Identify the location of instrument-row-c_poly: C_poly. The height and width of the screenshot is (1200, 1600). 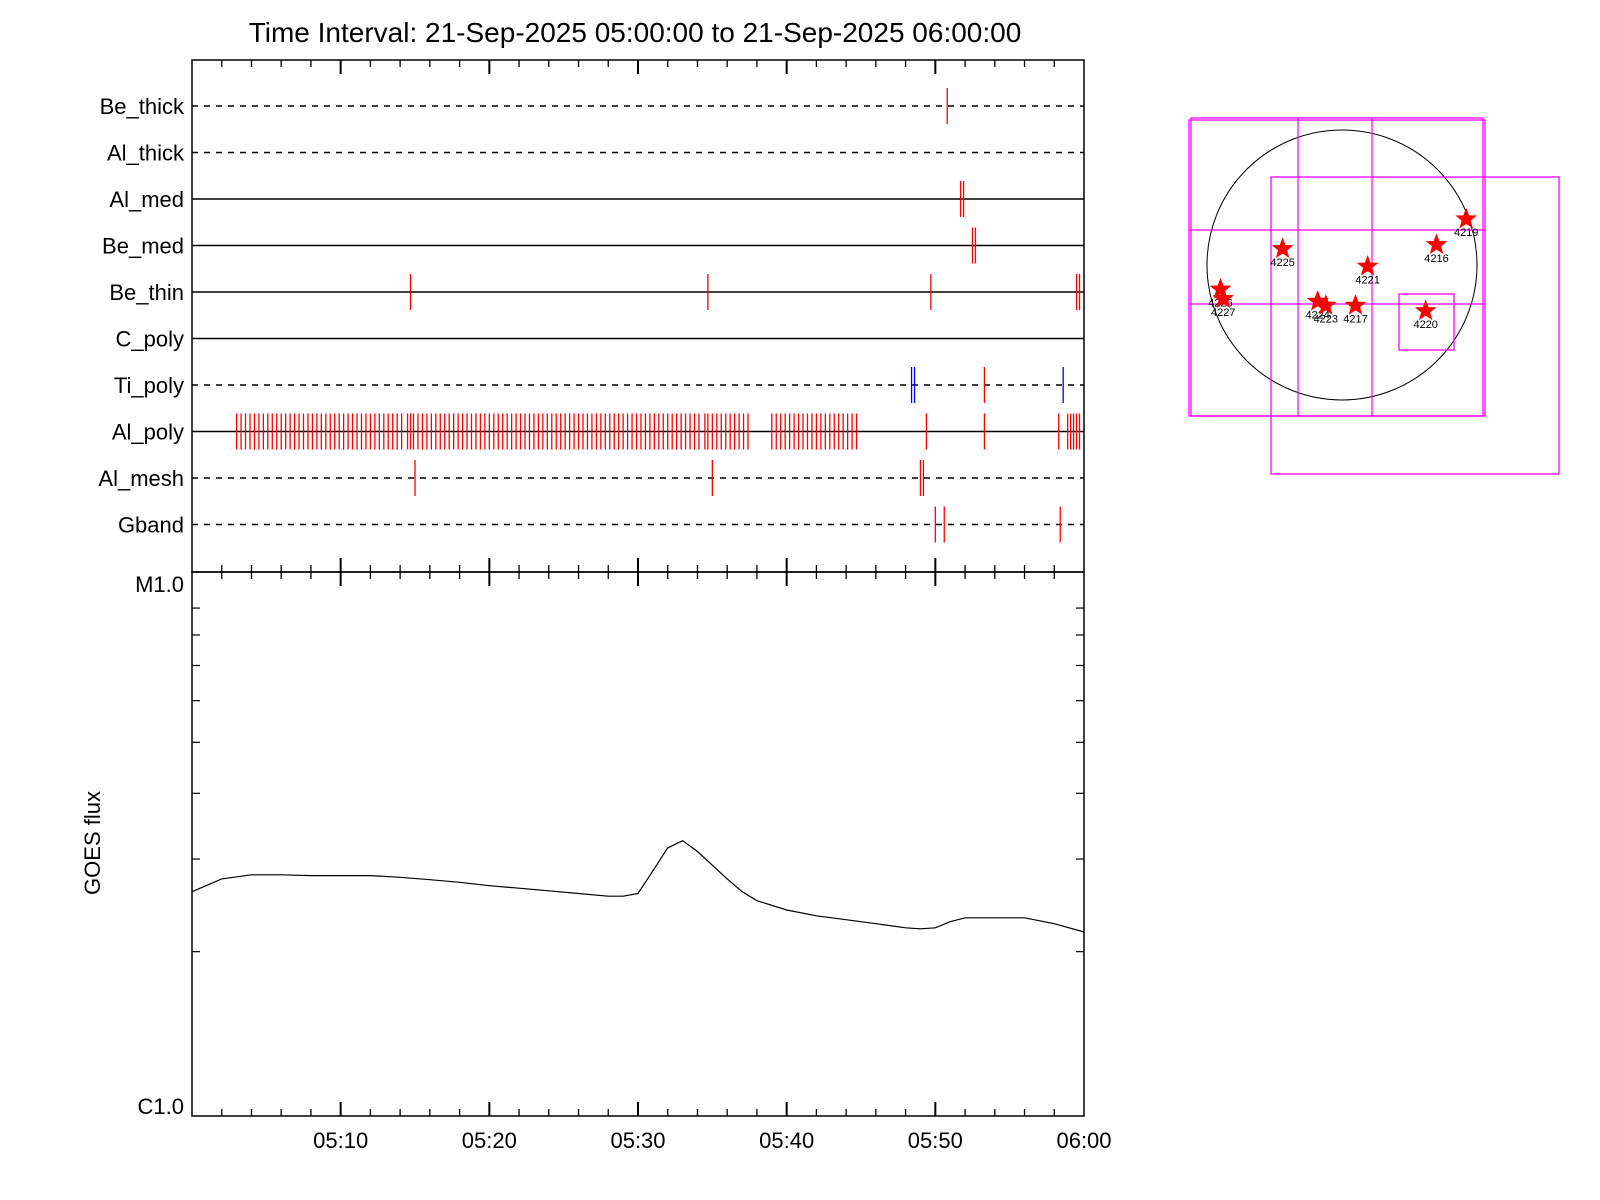
(600, 339).